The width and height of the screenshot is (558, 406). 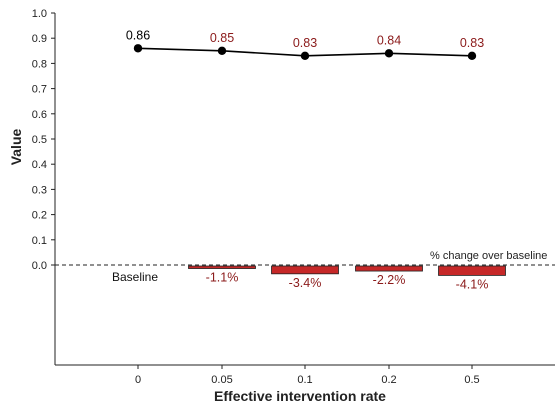 What do you see at coordinates (389, 40) in the screenshot?
I see `data-point-label: 0.84` at bounding box center [389, 40].